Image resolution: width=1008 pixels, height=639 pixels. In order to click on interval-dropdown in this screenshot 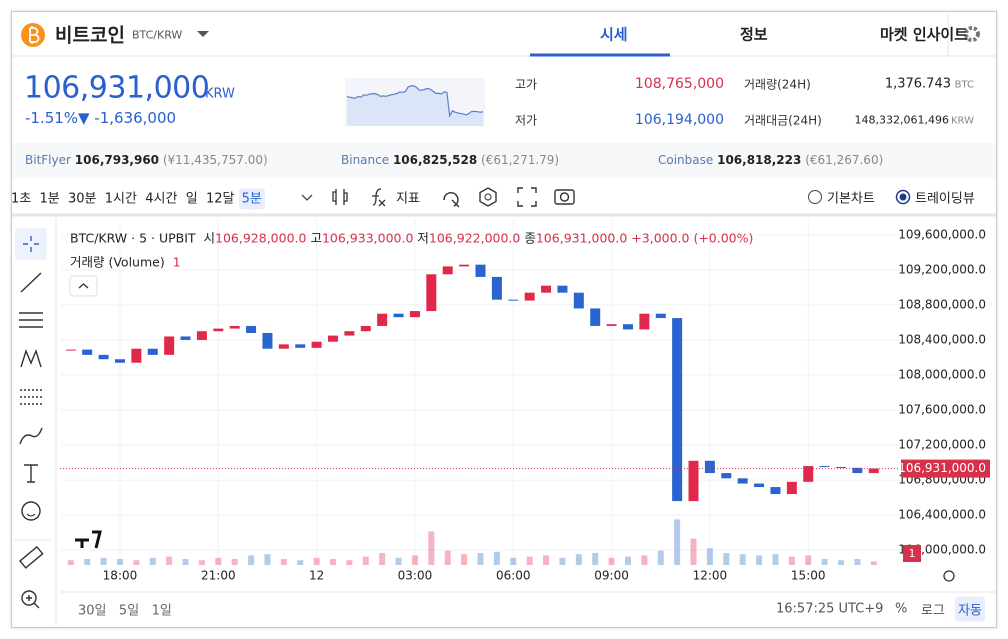, I will do `click(307, 197)`.